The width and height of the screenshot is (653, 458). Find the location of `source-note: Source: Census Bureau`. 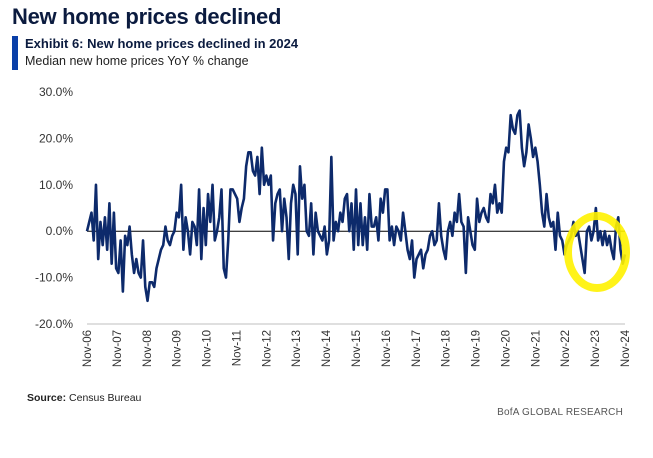

source-note: Source: Census Bureau is located at coordinates (84, 398).